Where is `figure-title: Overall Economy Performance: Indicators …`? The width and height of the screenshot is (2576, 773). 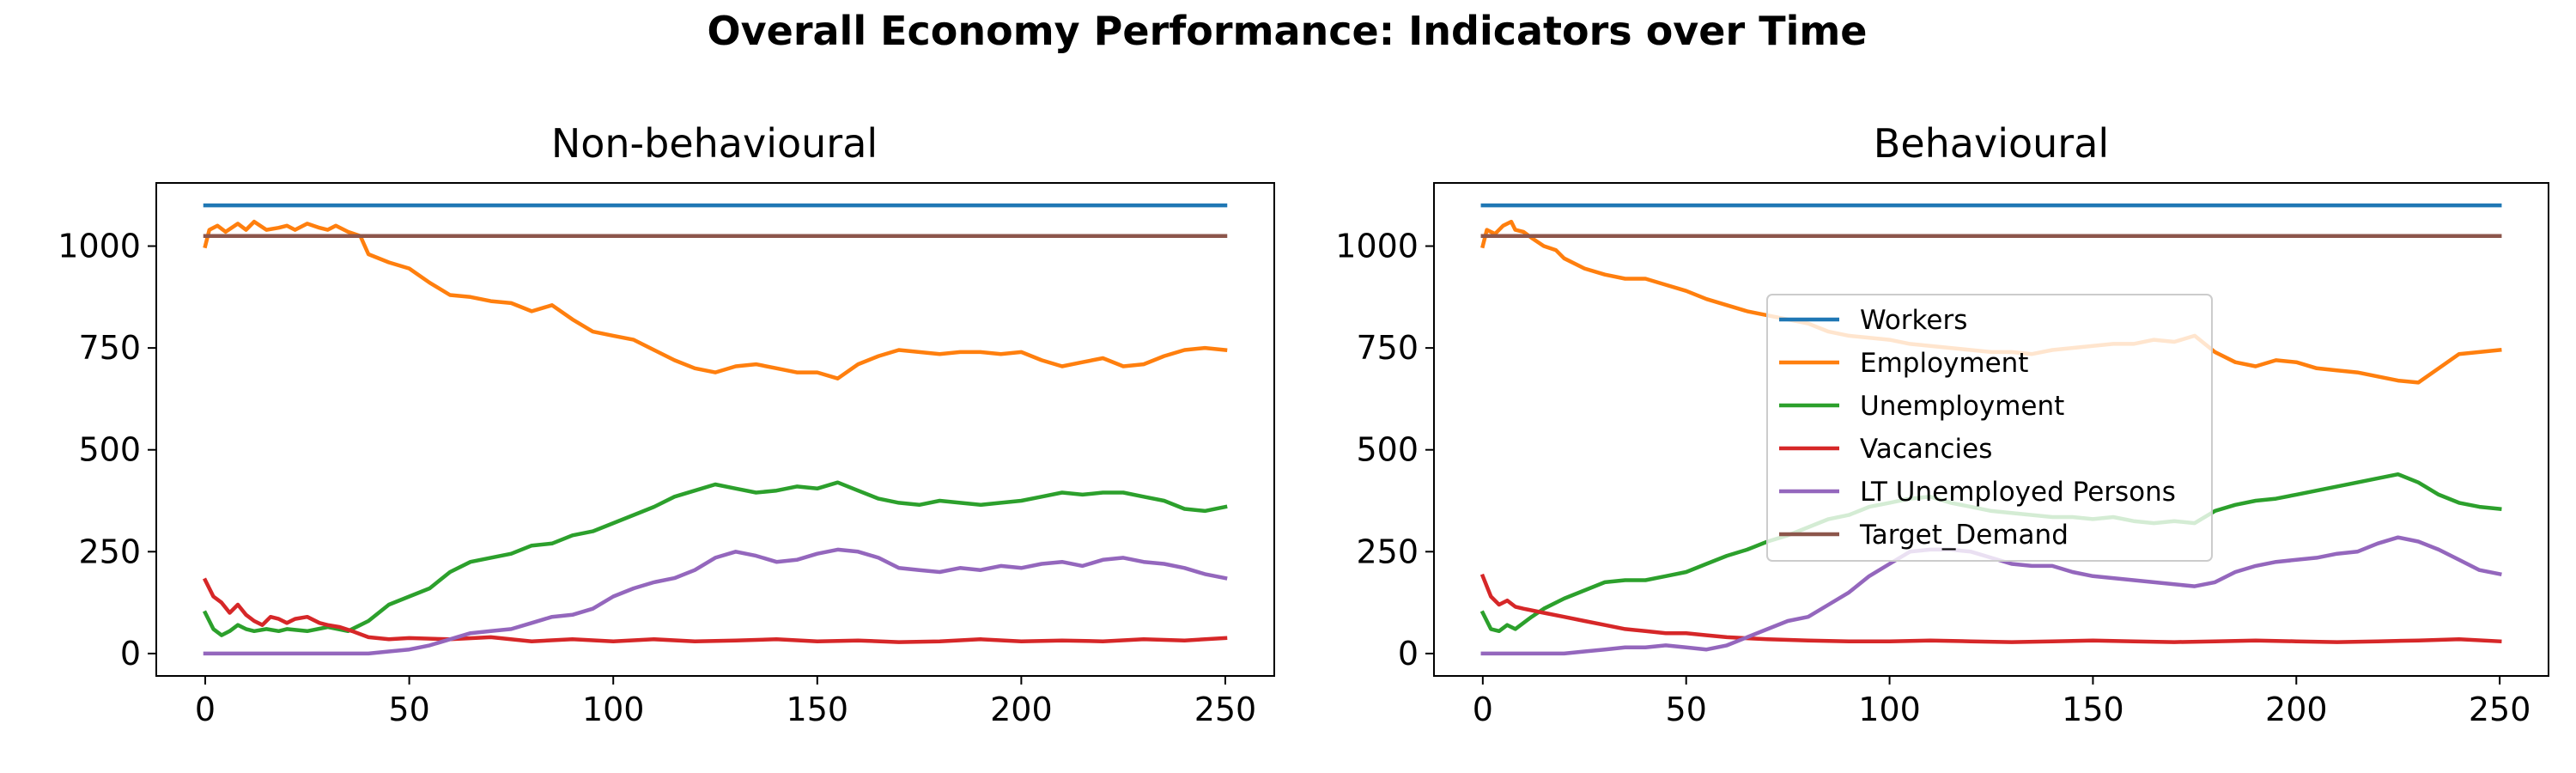 figure-title: Overall Economy Performance: Indicators … is located at coordinates (1288, 31).